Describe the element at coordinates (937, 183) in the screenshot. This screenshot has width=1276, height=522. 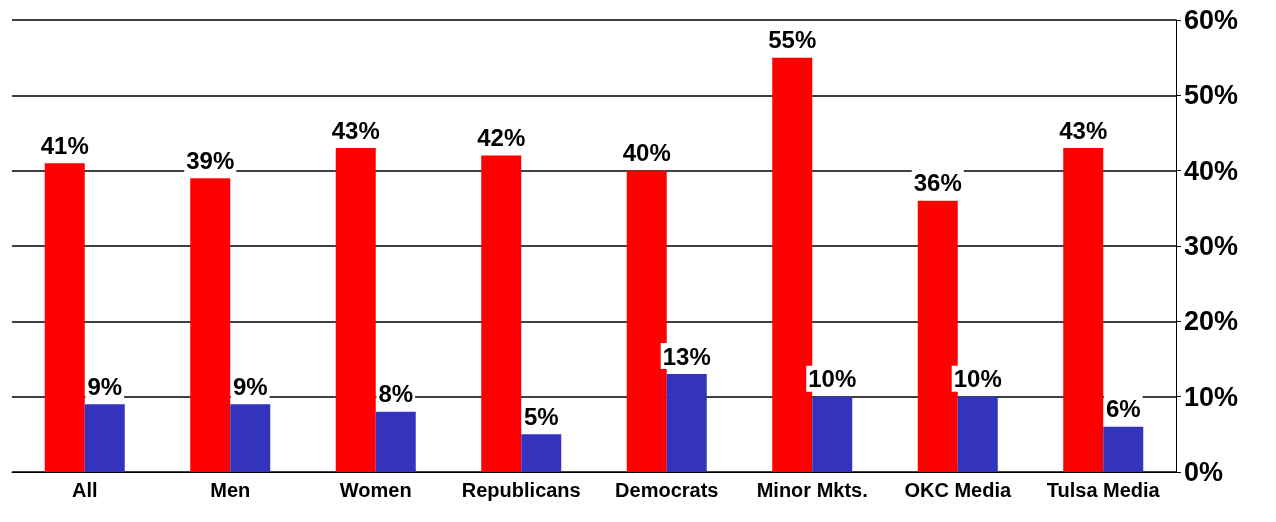
I see `data-label: 36%` at that location.